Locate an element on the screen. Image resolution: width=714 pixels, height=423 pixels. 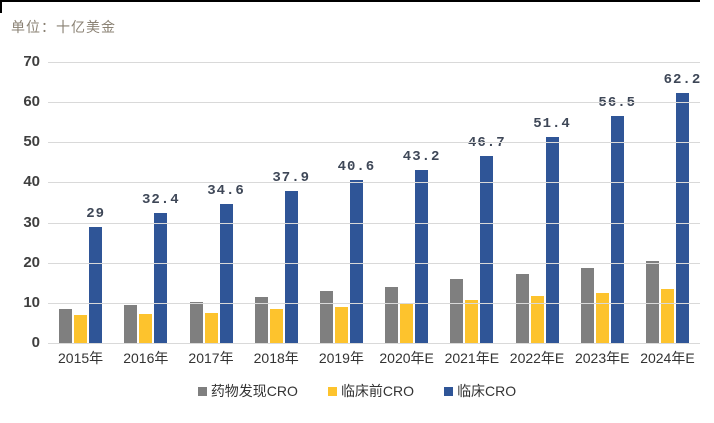
data-label: 34.6 is located at coordinates (226, 191).